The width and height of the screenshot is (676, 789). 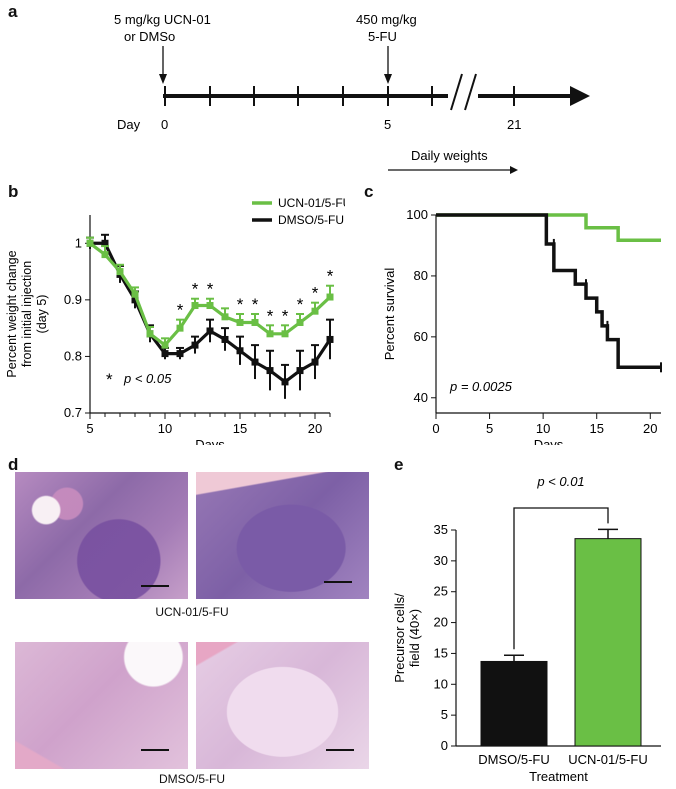 I want to click on y-axis-label: Percent survival, so click(x=389, y=314).